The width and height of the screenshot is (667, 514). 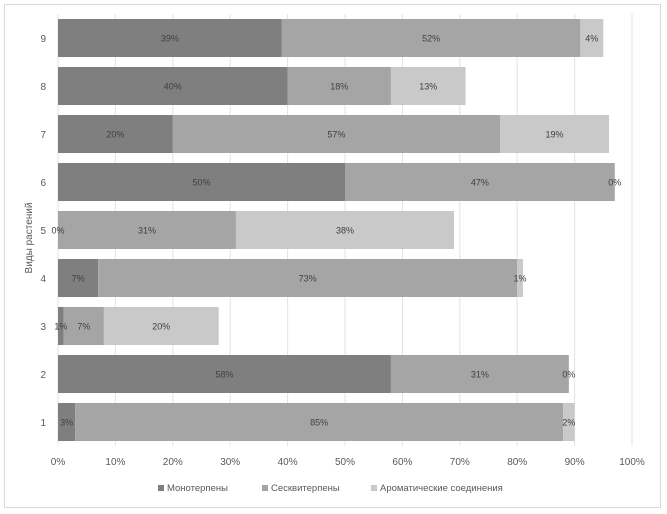 What do you see at coordinates (43, 327) in the screenshot?
I see `y-tick-label: 3` at bounding box center [43, 327].